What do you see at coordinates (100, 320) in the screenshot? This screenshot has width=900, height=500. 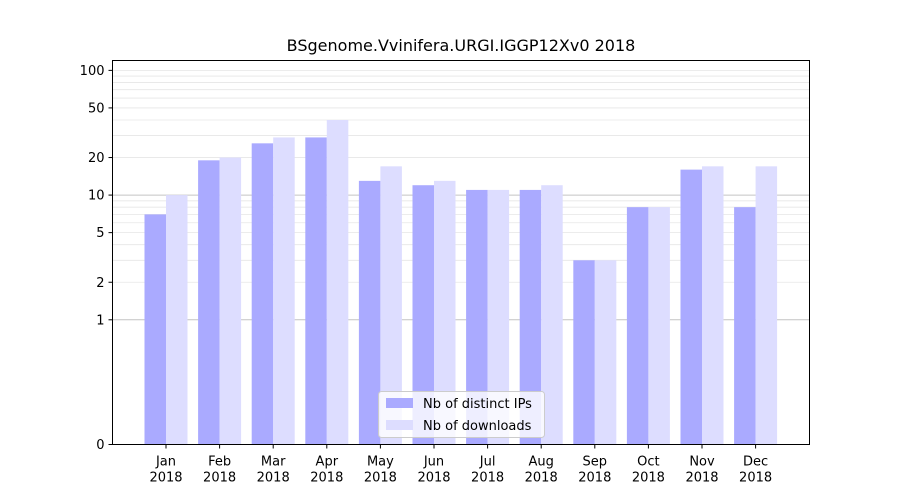 I see `y-tick-label: 1` at bounding box center [100, 320].